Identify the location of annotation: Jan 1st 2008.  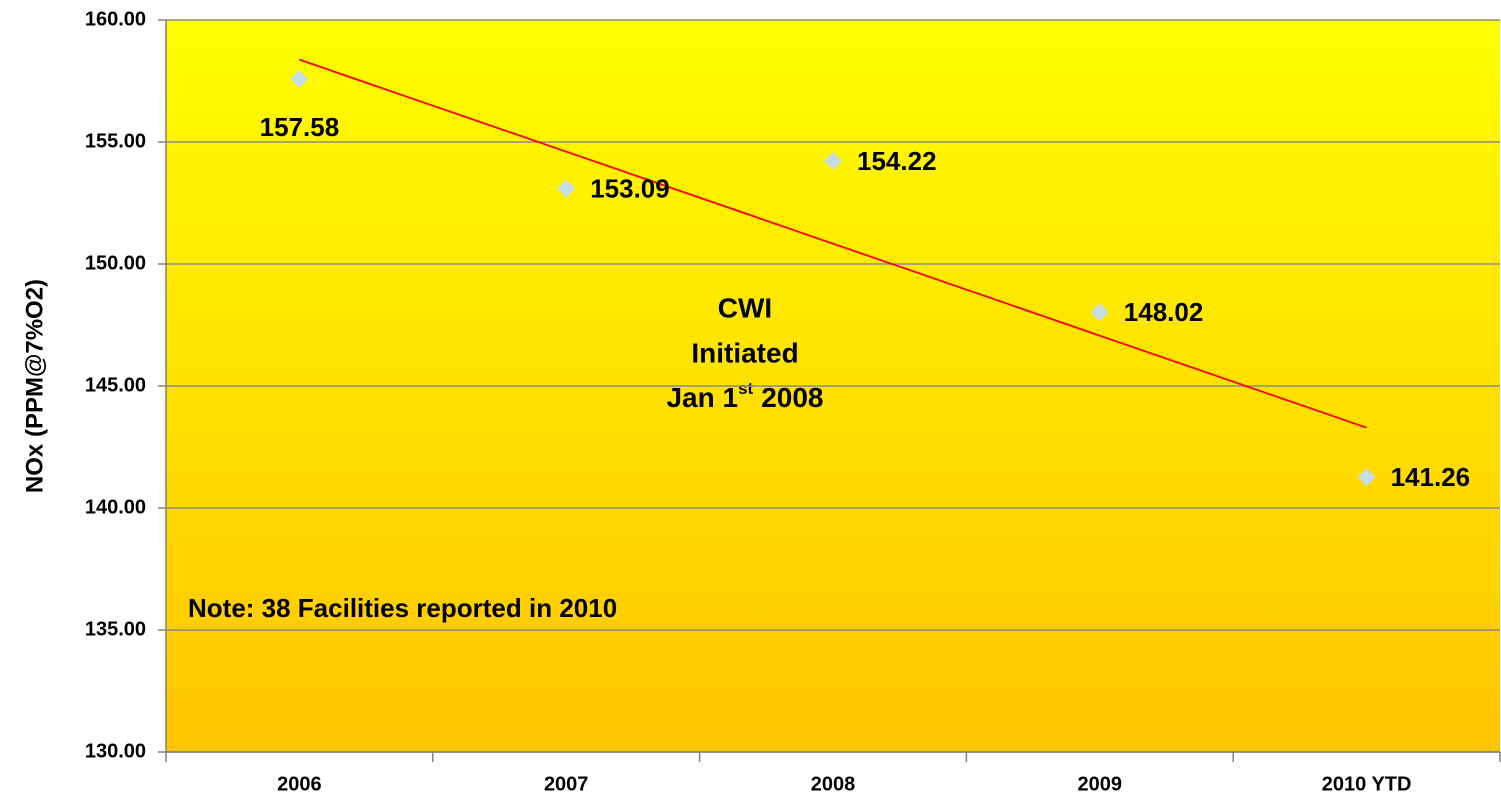
(744, 396).